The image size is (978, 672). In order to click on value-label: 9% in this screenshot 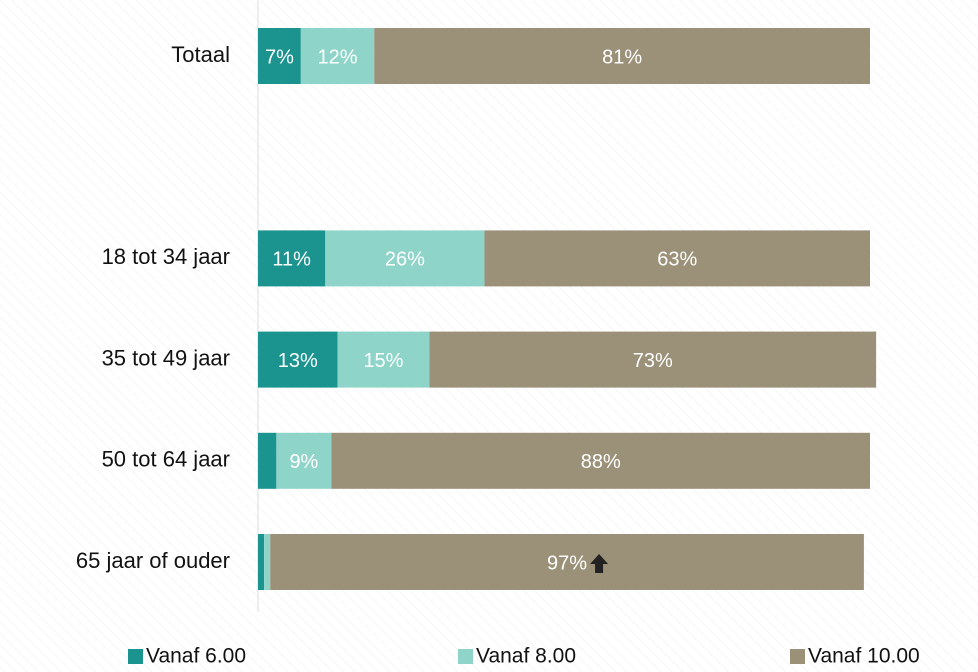, I will do `click(303, 462)`.